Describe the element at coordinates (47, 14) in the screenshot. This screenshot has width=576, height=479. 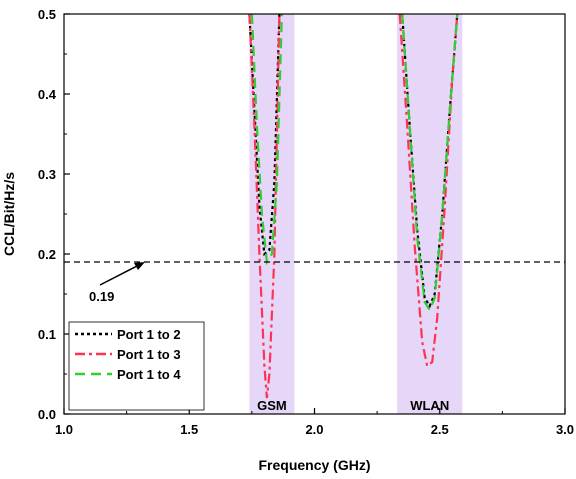
I see `y-tick-label: 0.5` at that location.